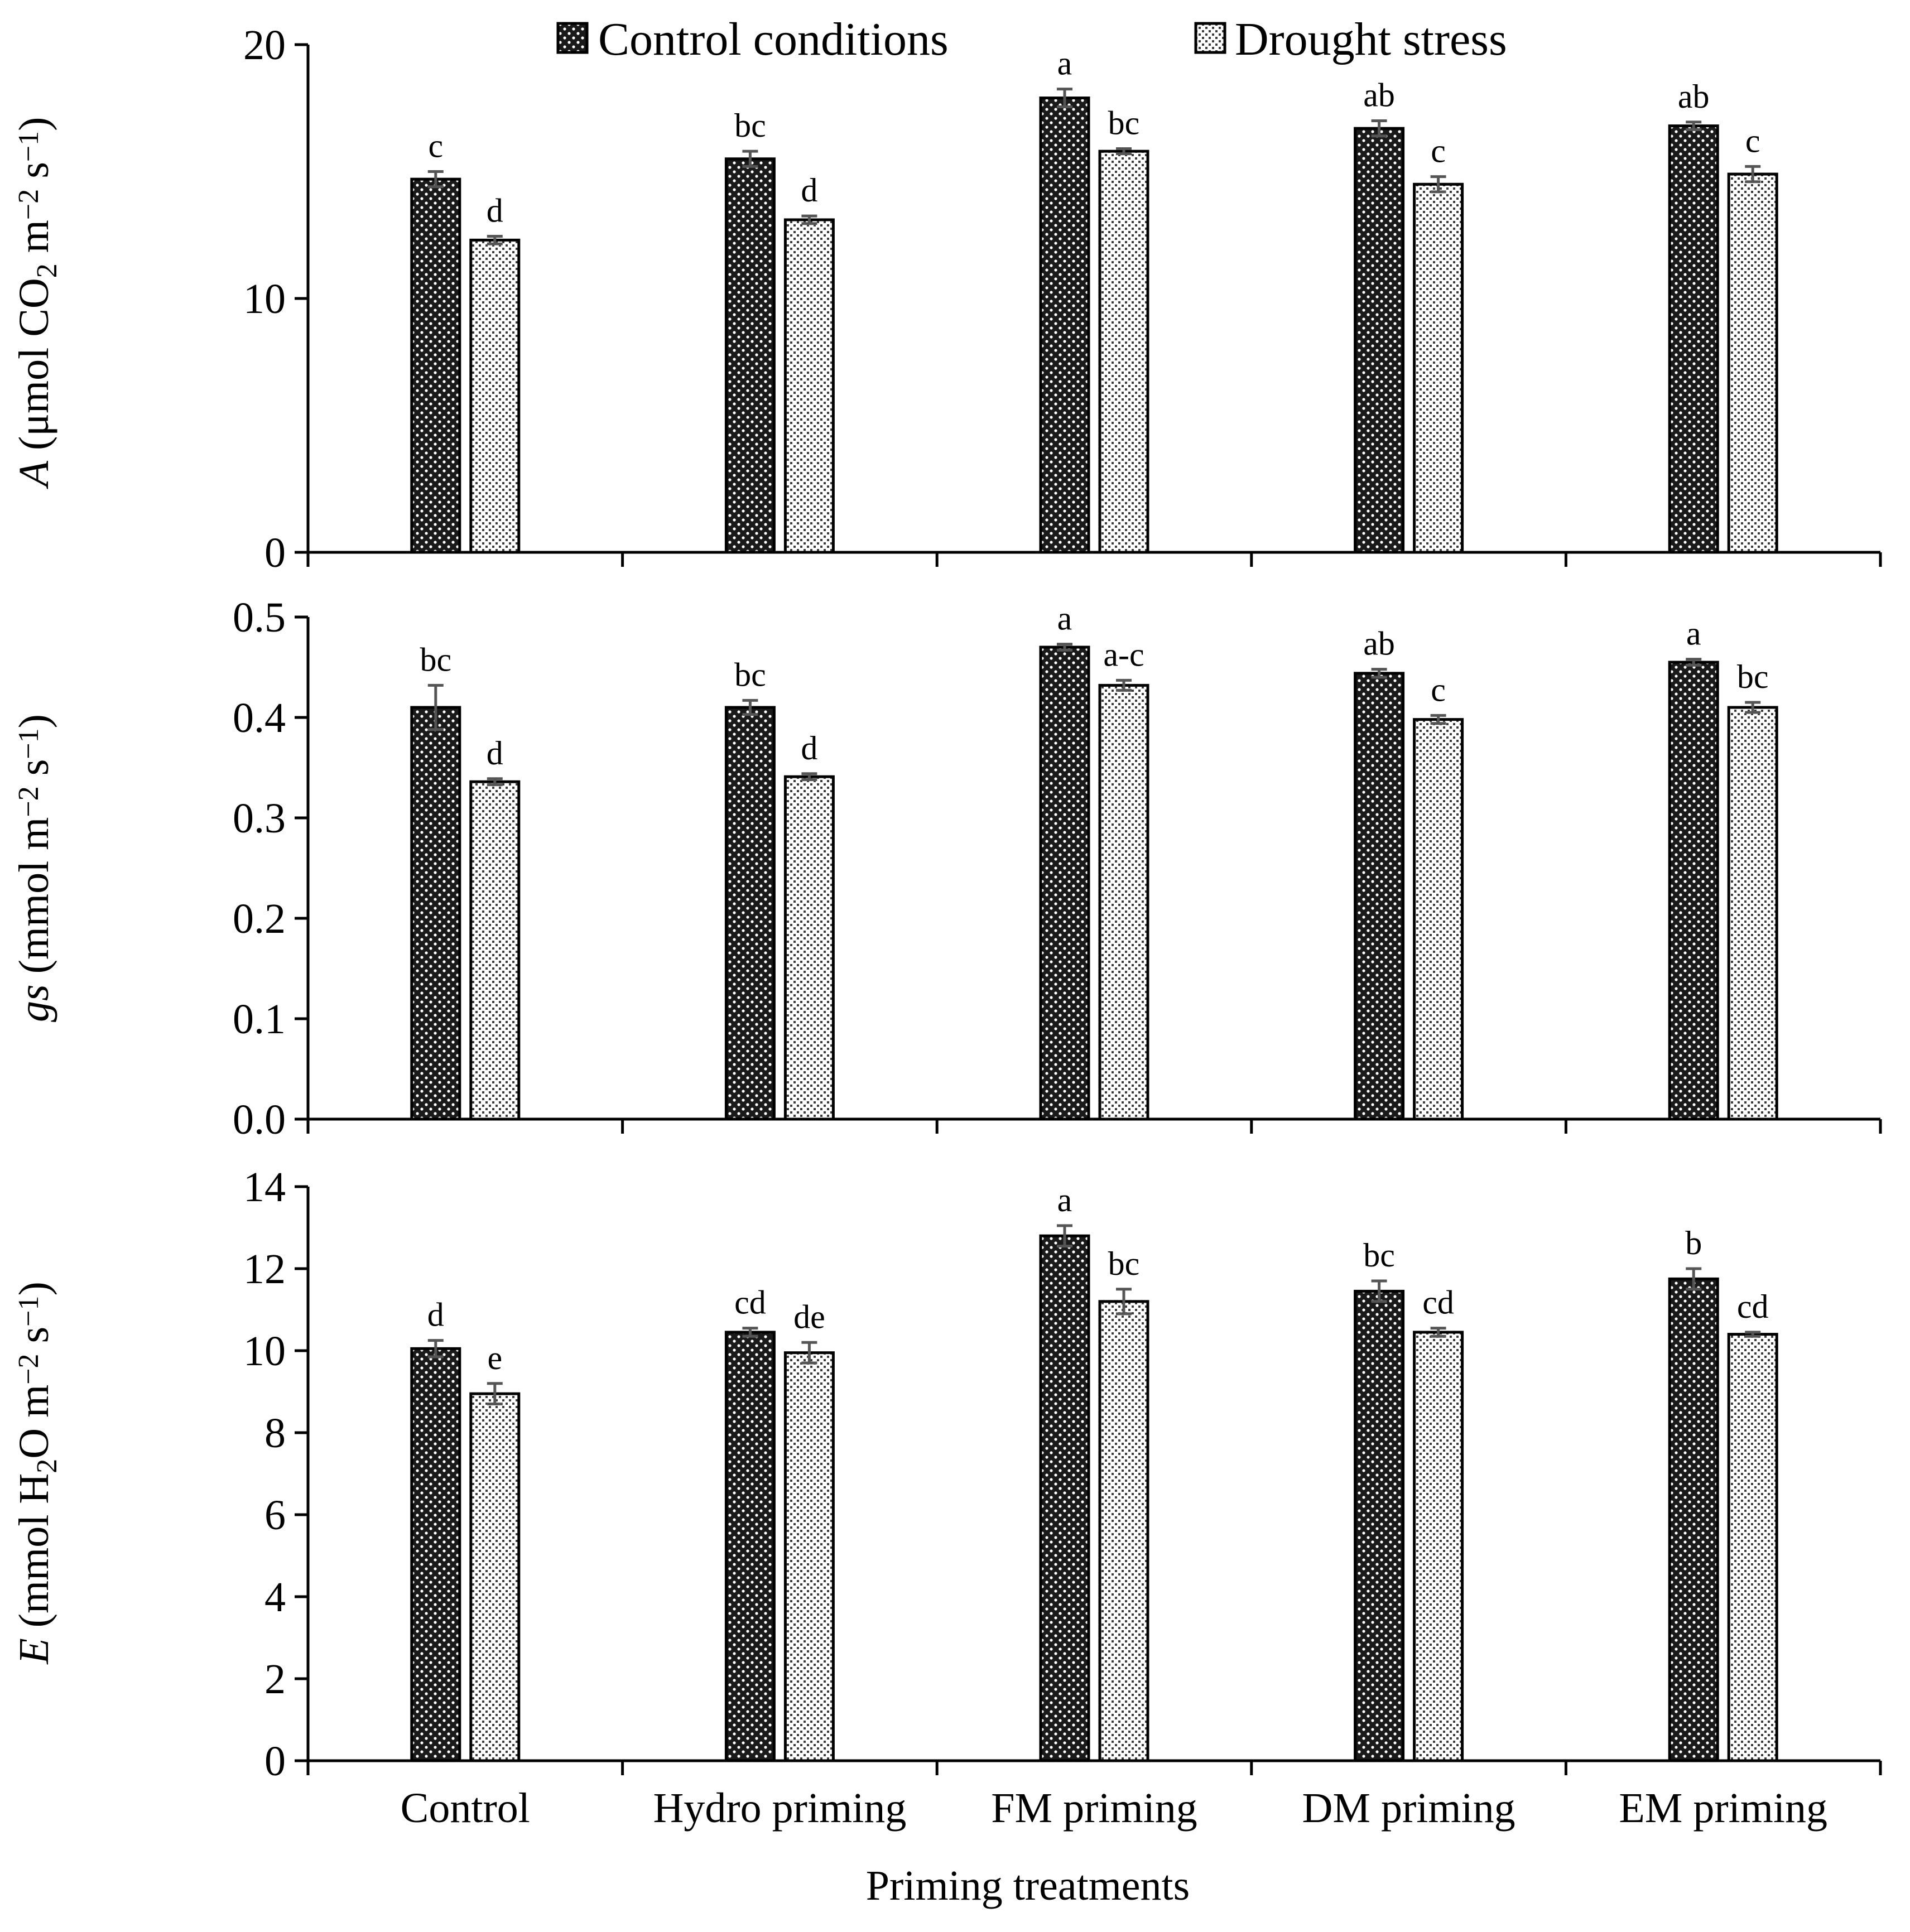 The image size is (1910, 1932). I want to click on y-tick-label: 2, so click(275, 1679).